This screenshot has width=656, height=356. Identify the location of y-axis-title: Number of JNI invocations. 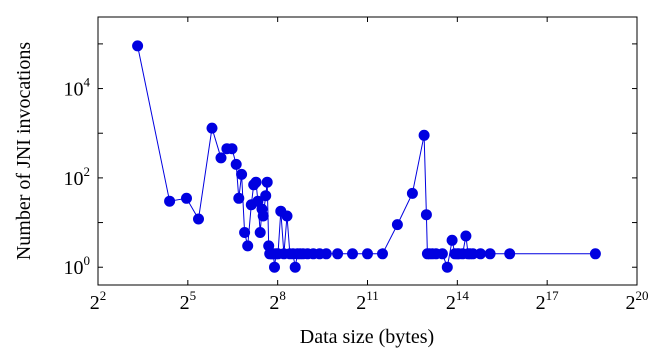
(24, 151).